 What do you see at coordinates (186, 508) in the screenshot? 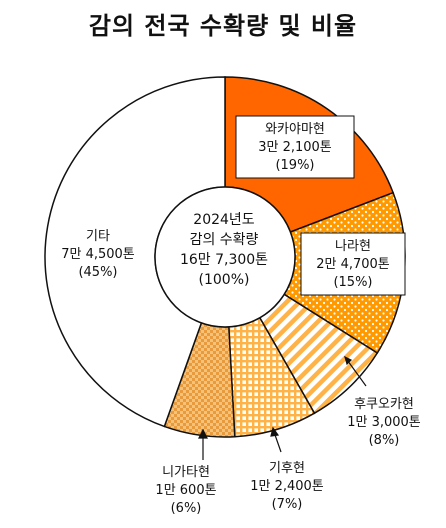
I see `slice-label-niigata-pct: (6%)` at bounding box center [186, 508].